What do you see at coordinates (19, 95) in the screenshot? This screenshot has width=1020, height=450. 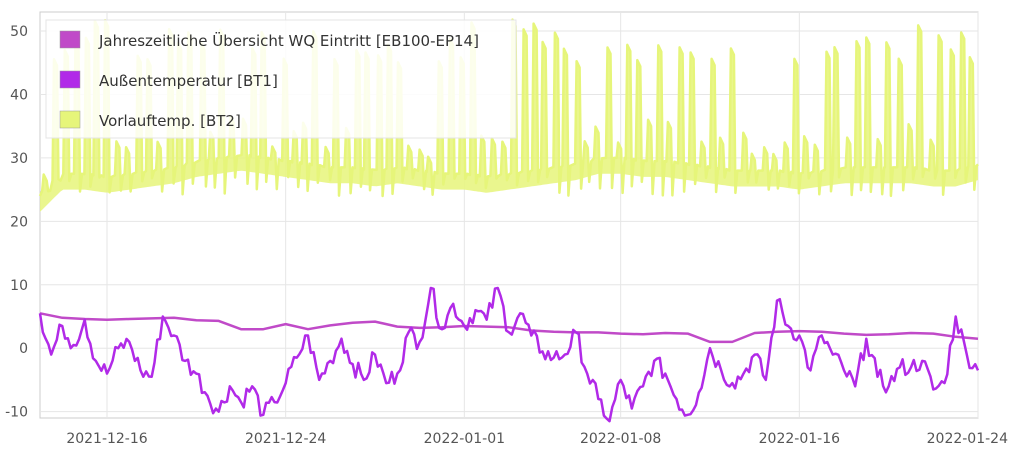 I see `y-tick-label: 40` at bounding box center [19, 95].